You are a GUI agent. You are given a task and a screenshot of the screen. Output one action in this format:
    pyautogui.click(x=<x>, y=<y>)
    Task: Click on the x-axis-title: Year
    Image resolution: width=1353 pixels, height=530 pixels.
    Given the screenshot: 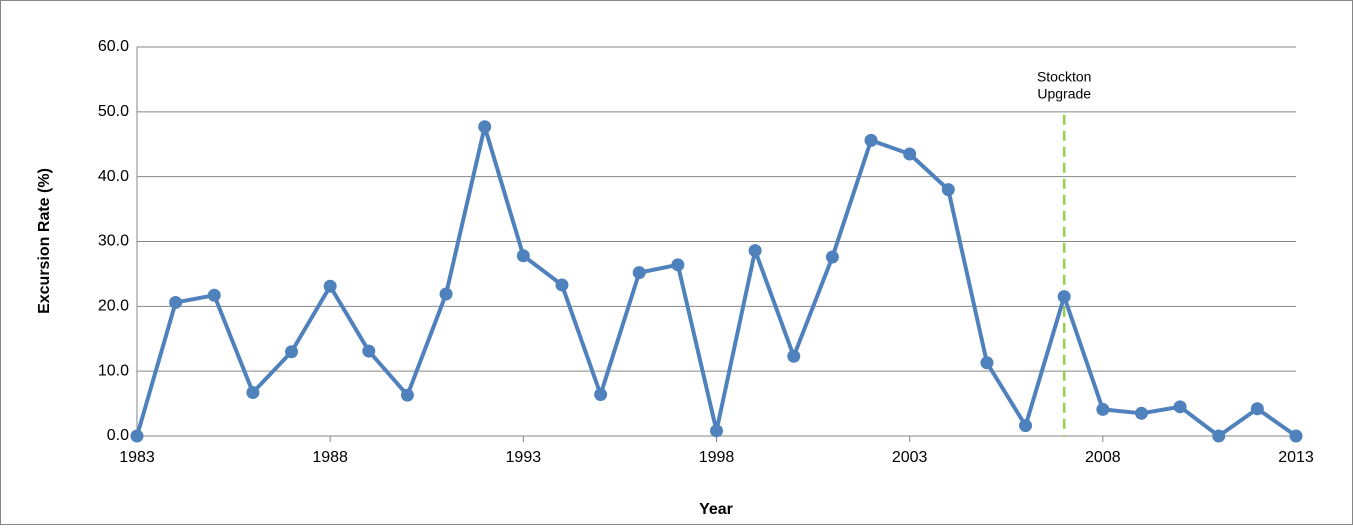 What is the action you would take?
    pyautogui.click(x=716, y=509)
    